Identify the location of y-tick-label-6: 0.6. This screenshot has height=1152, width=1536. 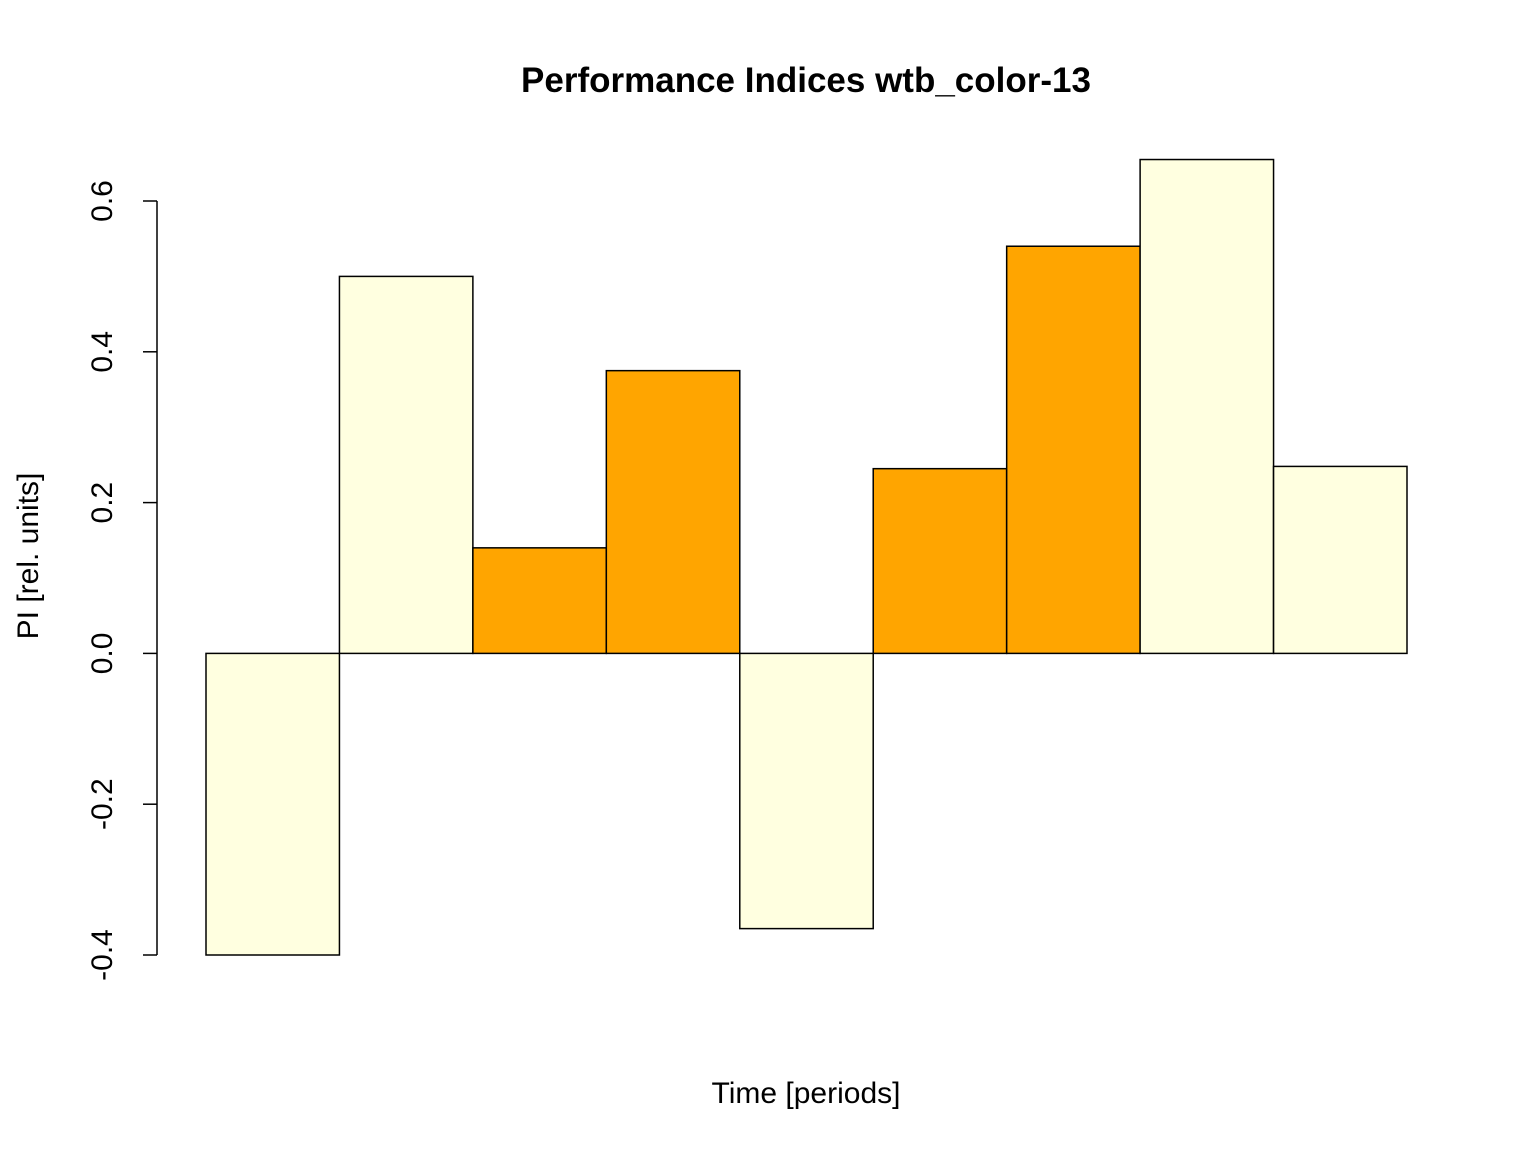
(102, 201).